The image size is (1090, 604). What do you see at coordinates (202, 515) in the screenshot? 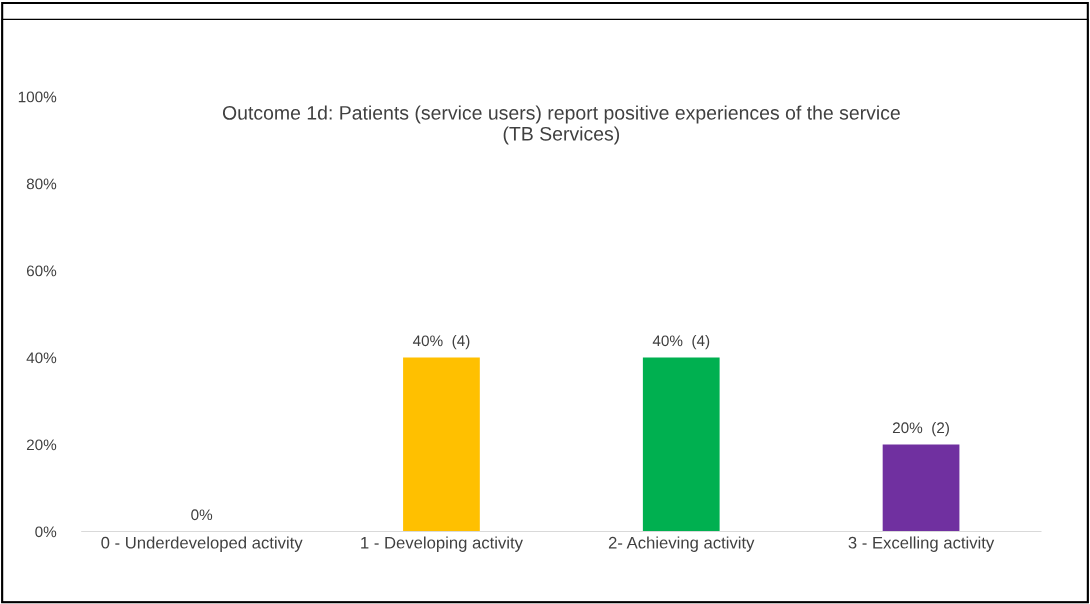
I see `data-label: 0%` at bounding box center [202, 515].